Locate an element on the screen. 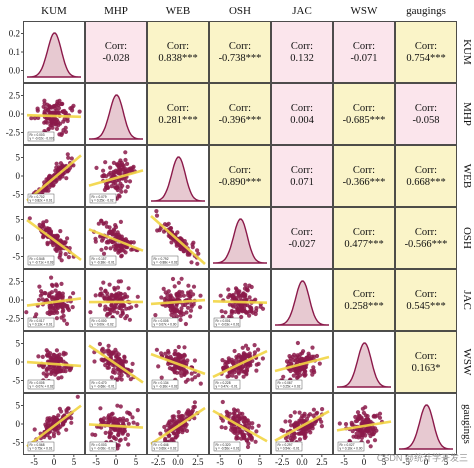 Image resolution: width=474 pixels, height=468 pixels. column-header-web: WEB is located at coordinates (178, 11).